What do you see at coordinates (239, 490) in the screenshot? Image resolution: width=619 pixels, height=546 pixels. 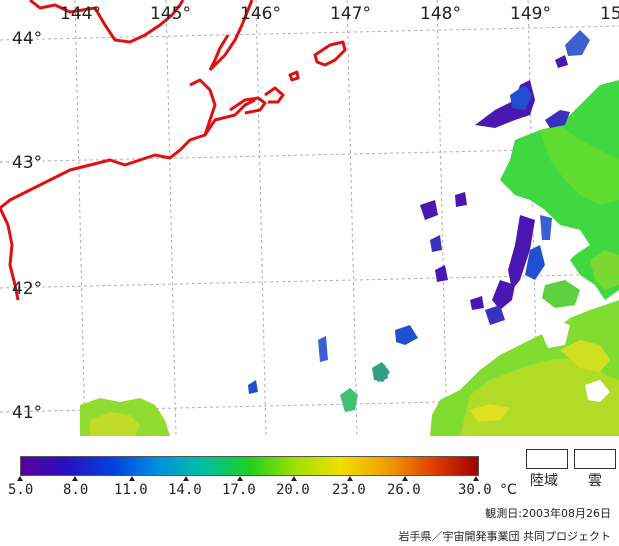 I see `tick-label: 17.0` at bounding box center [239, 490].